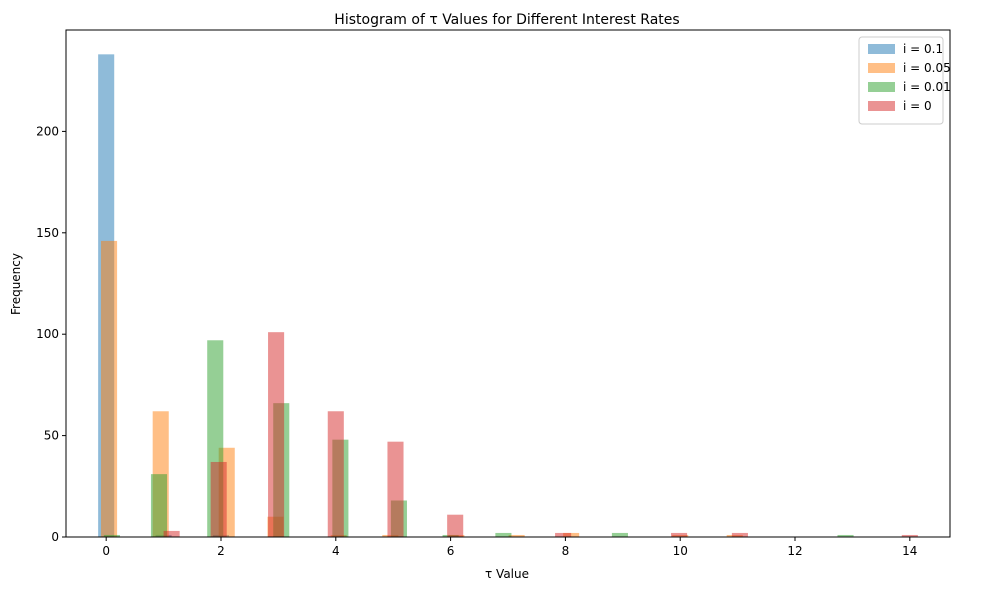 Image resolution: width=989 pixels, height=590 pixels. What do you see at coordinates (221, 551) in the screenshot?
I see `x-tick-label: 2` at bounding box center [221, 551].